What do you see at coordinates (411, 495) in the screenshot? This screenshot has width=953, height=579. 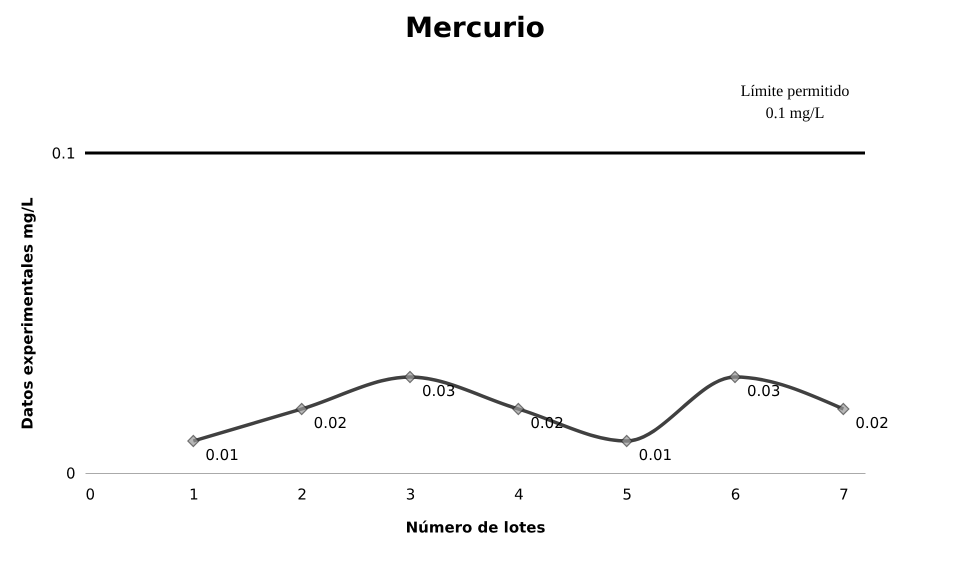 I see `x-tick-label: 3` at bounding box center [411, 495].